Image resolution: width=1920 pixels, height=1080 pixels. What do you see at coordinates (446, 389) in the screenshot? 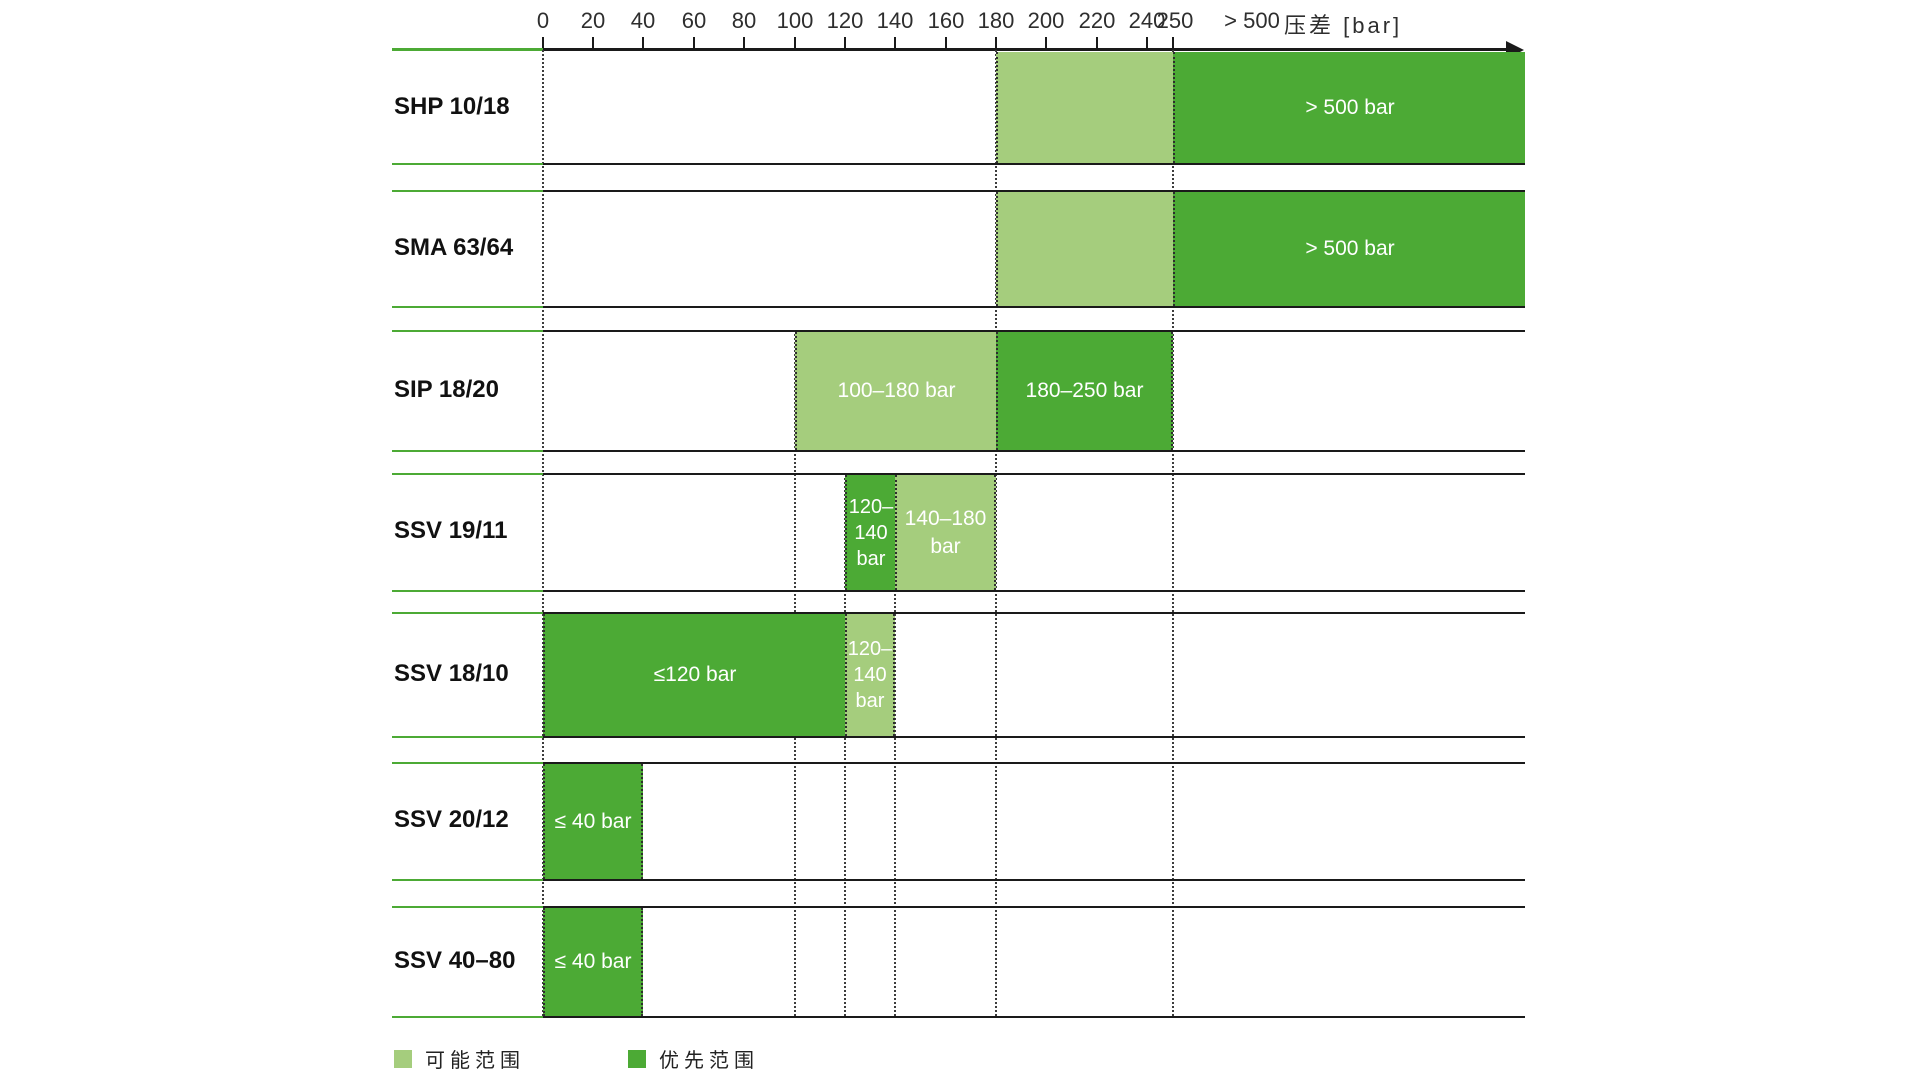
I see `row-label: SIP 18/20` at bounding box center [446, 389].